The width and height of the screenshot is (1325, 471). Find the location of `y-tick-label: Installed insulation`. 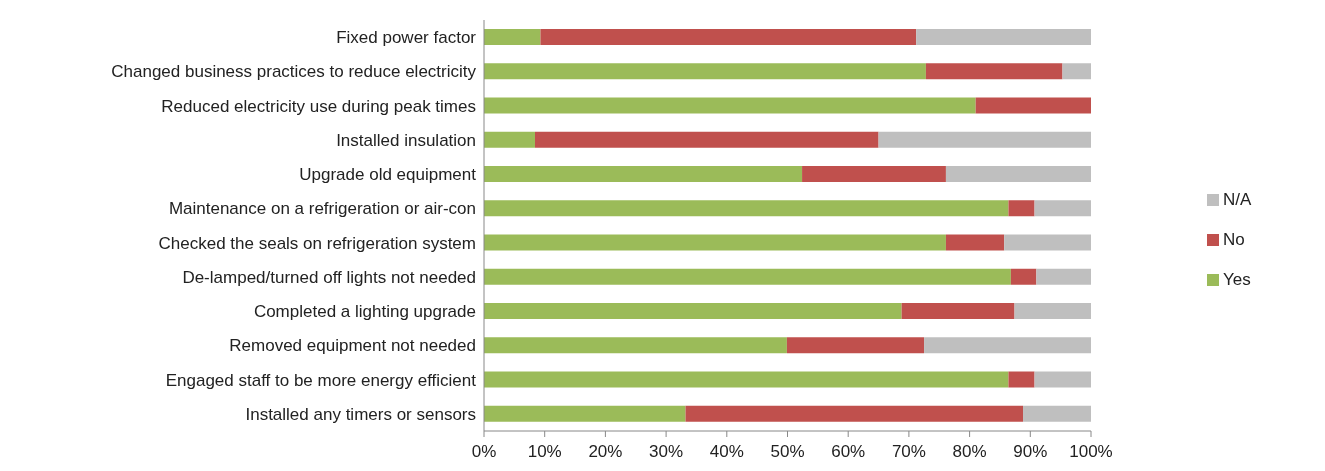

y-tick-label: Installed insulation is located at coordinates (406, 140).